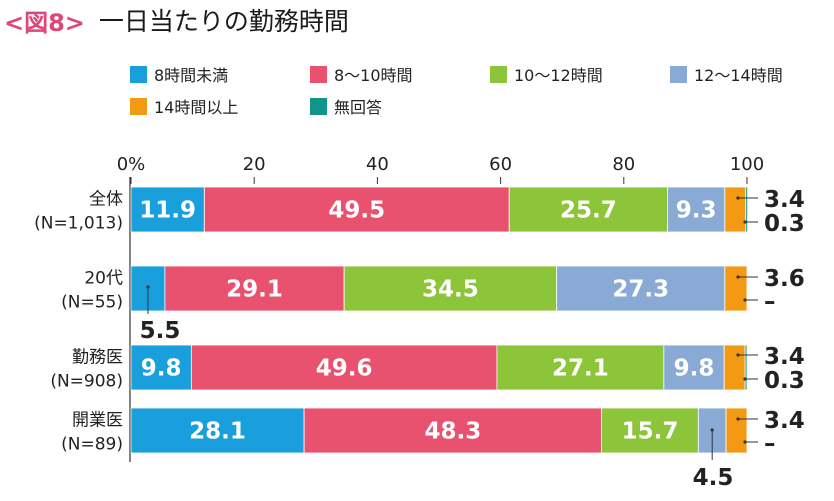 Image resolution: width=834 pixels, height=501 pixels. I want to click on data-label: 4.5, so click(713, 478).